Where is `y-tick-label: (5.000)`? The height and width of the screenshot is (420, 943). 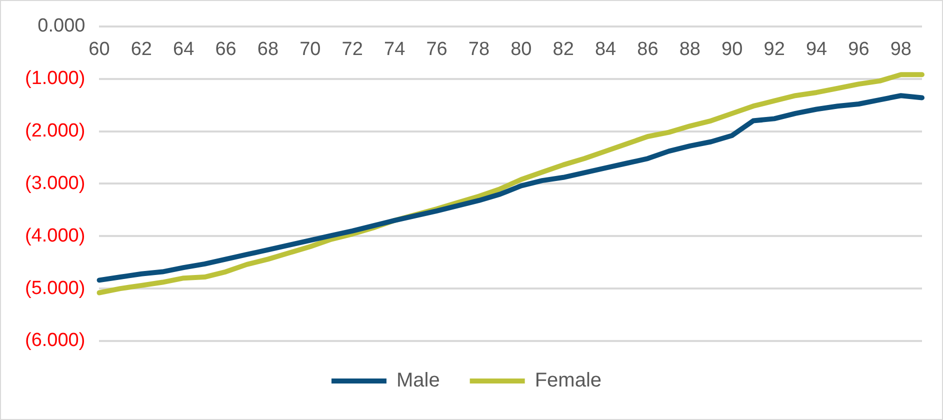
y-tick-label: (5.000) is located at coordinates (55, 288).